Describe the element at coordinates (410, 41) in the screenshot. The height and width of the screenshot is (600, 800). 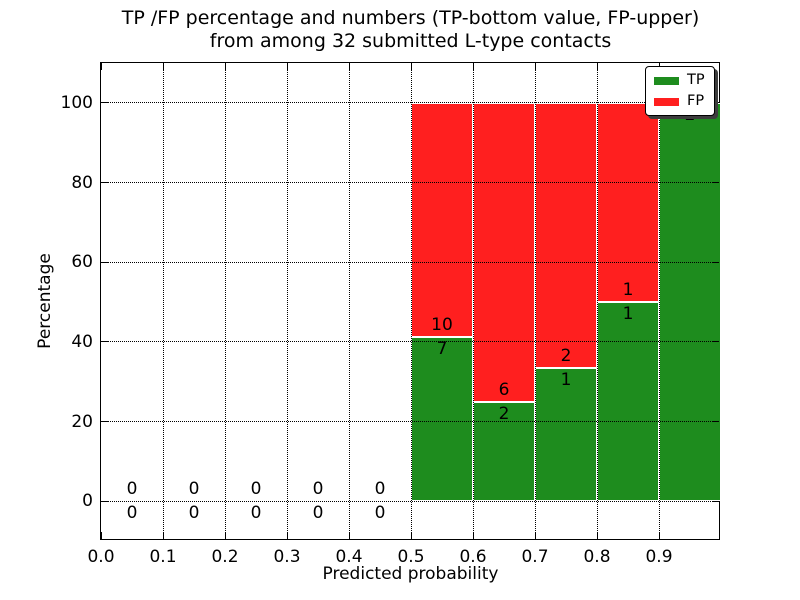
I see `chart-title-line2: from among 32 submitted L-type contacts` at that location.